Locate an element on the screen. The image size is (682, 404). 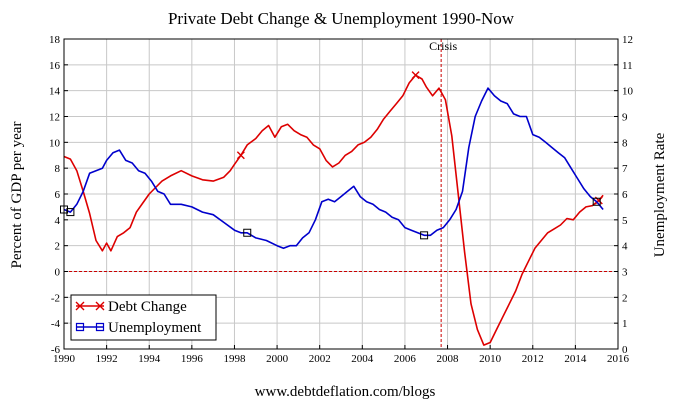
left-tick-label: 6 is located at coordinates (58, 195).